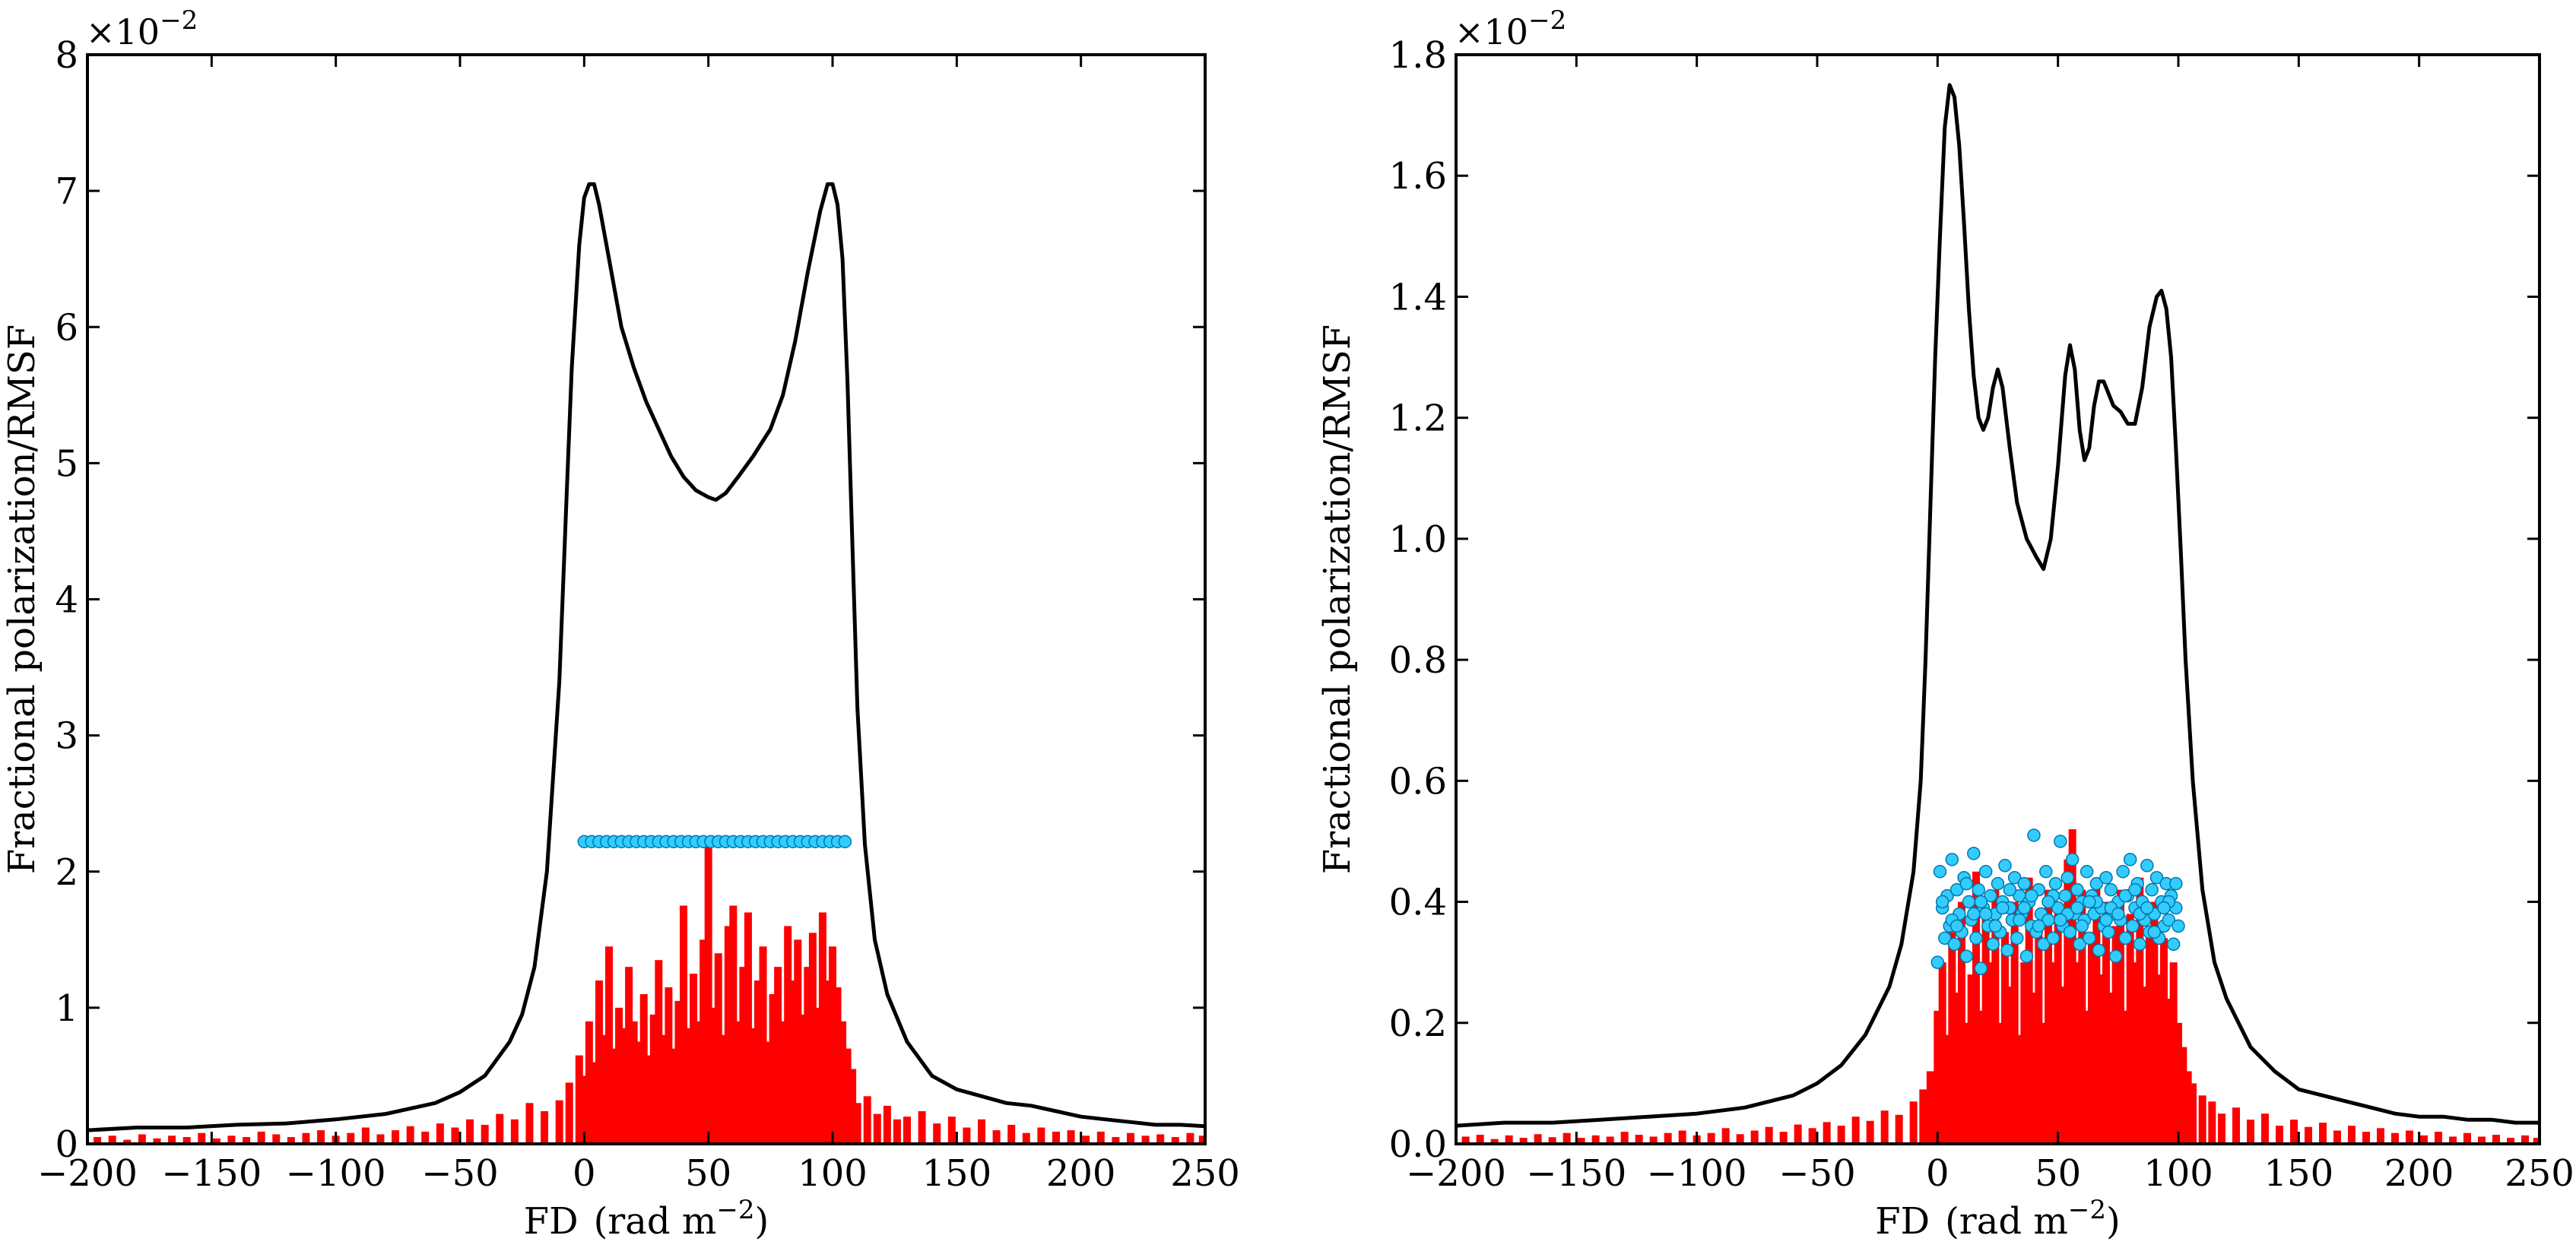  What do you see at coordinates (67, 736) in the screenshot?
I see `left-y-tick-label: 3` at bounding box center [67, 736].